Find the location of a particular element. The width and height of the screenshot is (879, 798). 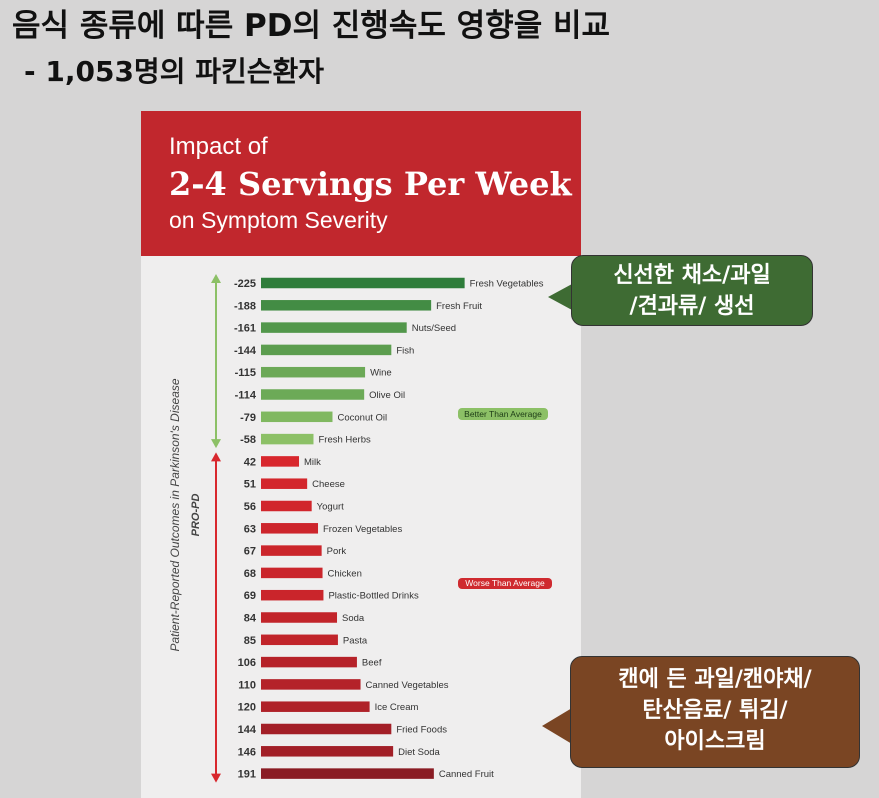

value-label: 42 is located at coordinates (250, 462).